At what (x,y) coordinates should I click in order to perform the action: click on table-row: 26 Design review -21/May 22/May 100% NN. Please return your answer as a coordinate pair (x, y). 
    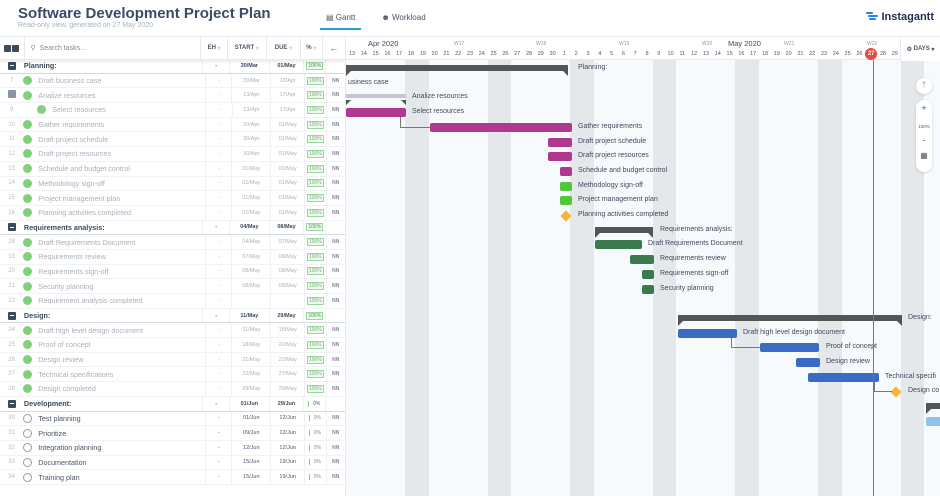
    Looking at the image, I should click on (172, 360).